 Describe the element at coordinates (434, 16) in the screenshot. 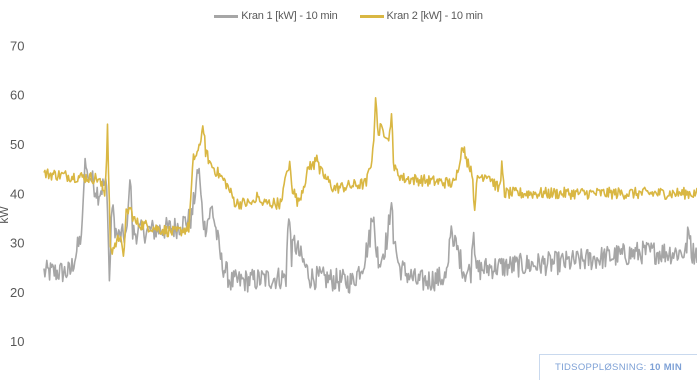

I see `legend-label-kran-2: Kran 2 [kW] - 10 min` at that location.